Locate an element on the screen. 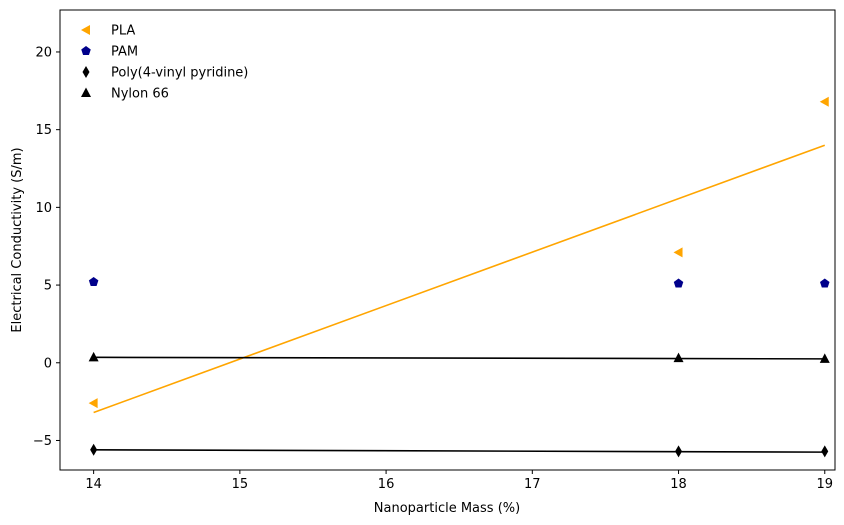 The width and height of the screenshot is (844, 525). y-tick-label: 5 is located at coordinates (48, 286).